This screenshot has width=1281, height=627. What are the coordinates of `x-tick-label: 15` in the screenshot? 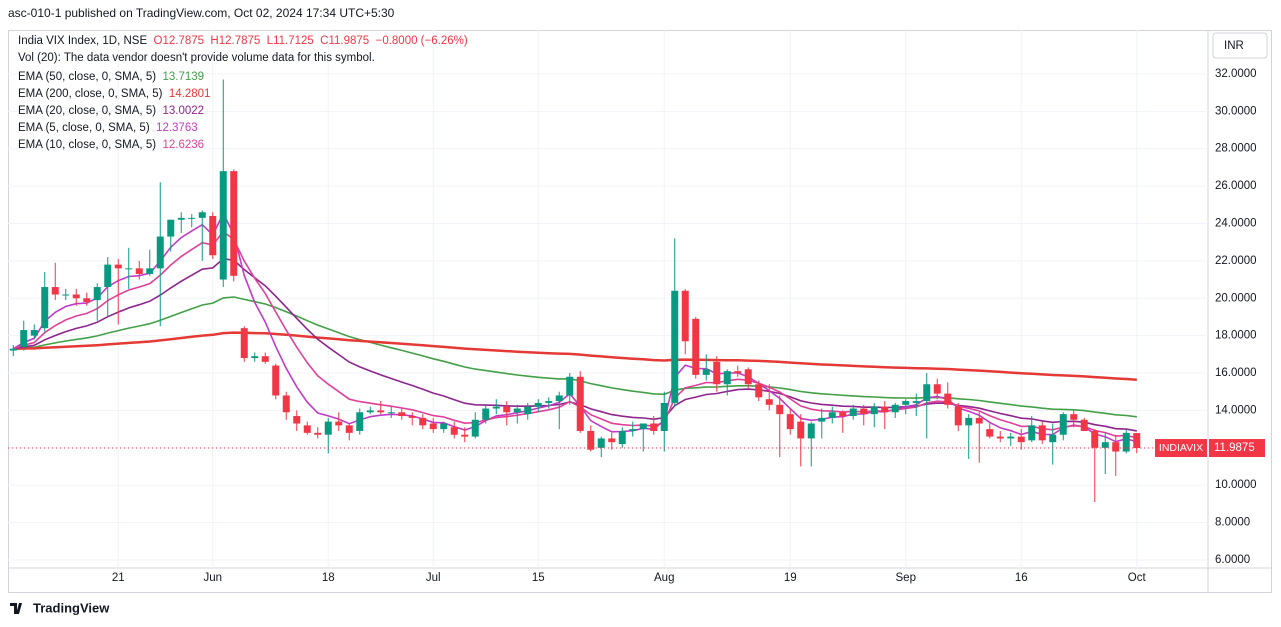 It's located at (538, 578).